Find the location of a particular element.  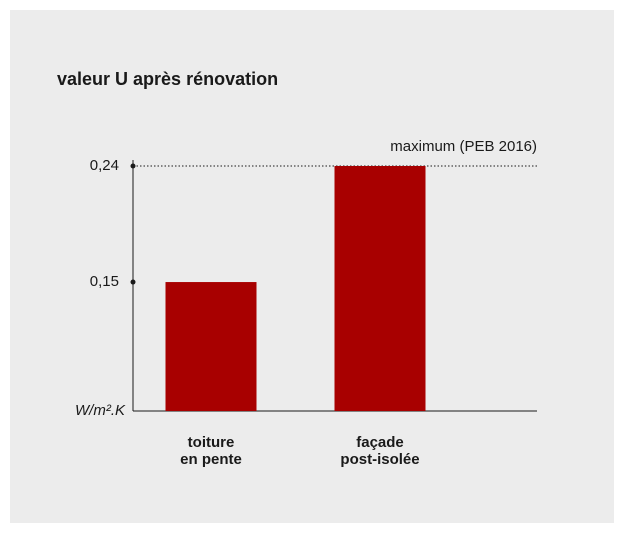

y-tick-label: 0,15 is located at coordinates (104, 281).